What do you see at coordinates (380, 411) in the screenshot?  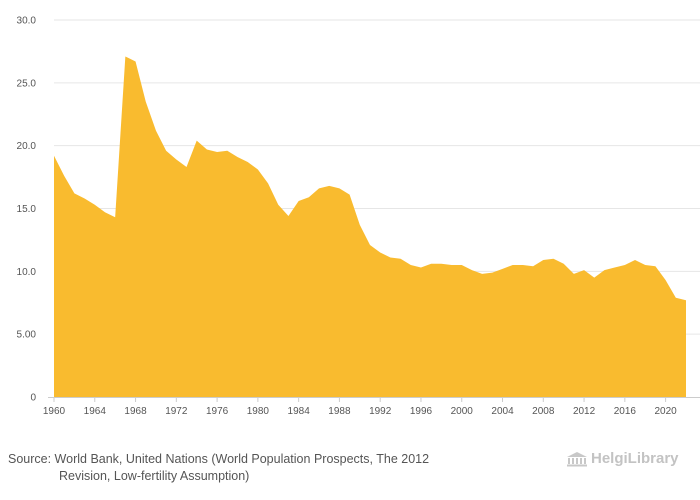 I see `x-tick-label: 1992` at bounding box center [380, 411].